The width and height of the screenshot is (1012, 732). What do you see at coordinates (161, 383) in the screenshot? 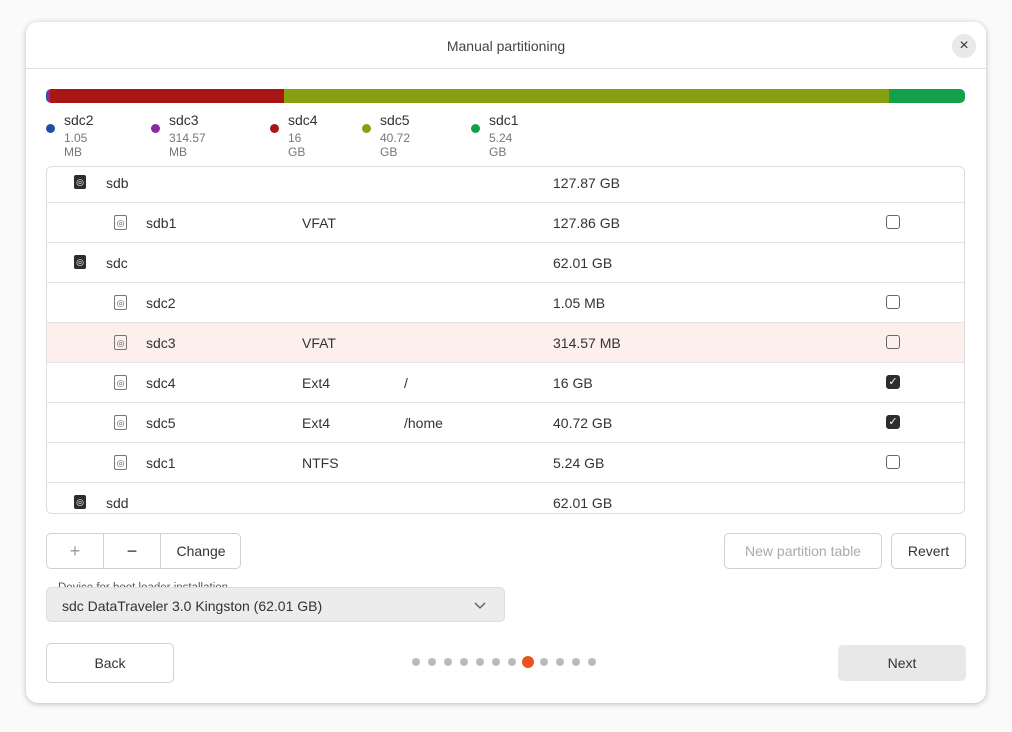
I see `device-name: sdc4` at bounding box center [161, 383].